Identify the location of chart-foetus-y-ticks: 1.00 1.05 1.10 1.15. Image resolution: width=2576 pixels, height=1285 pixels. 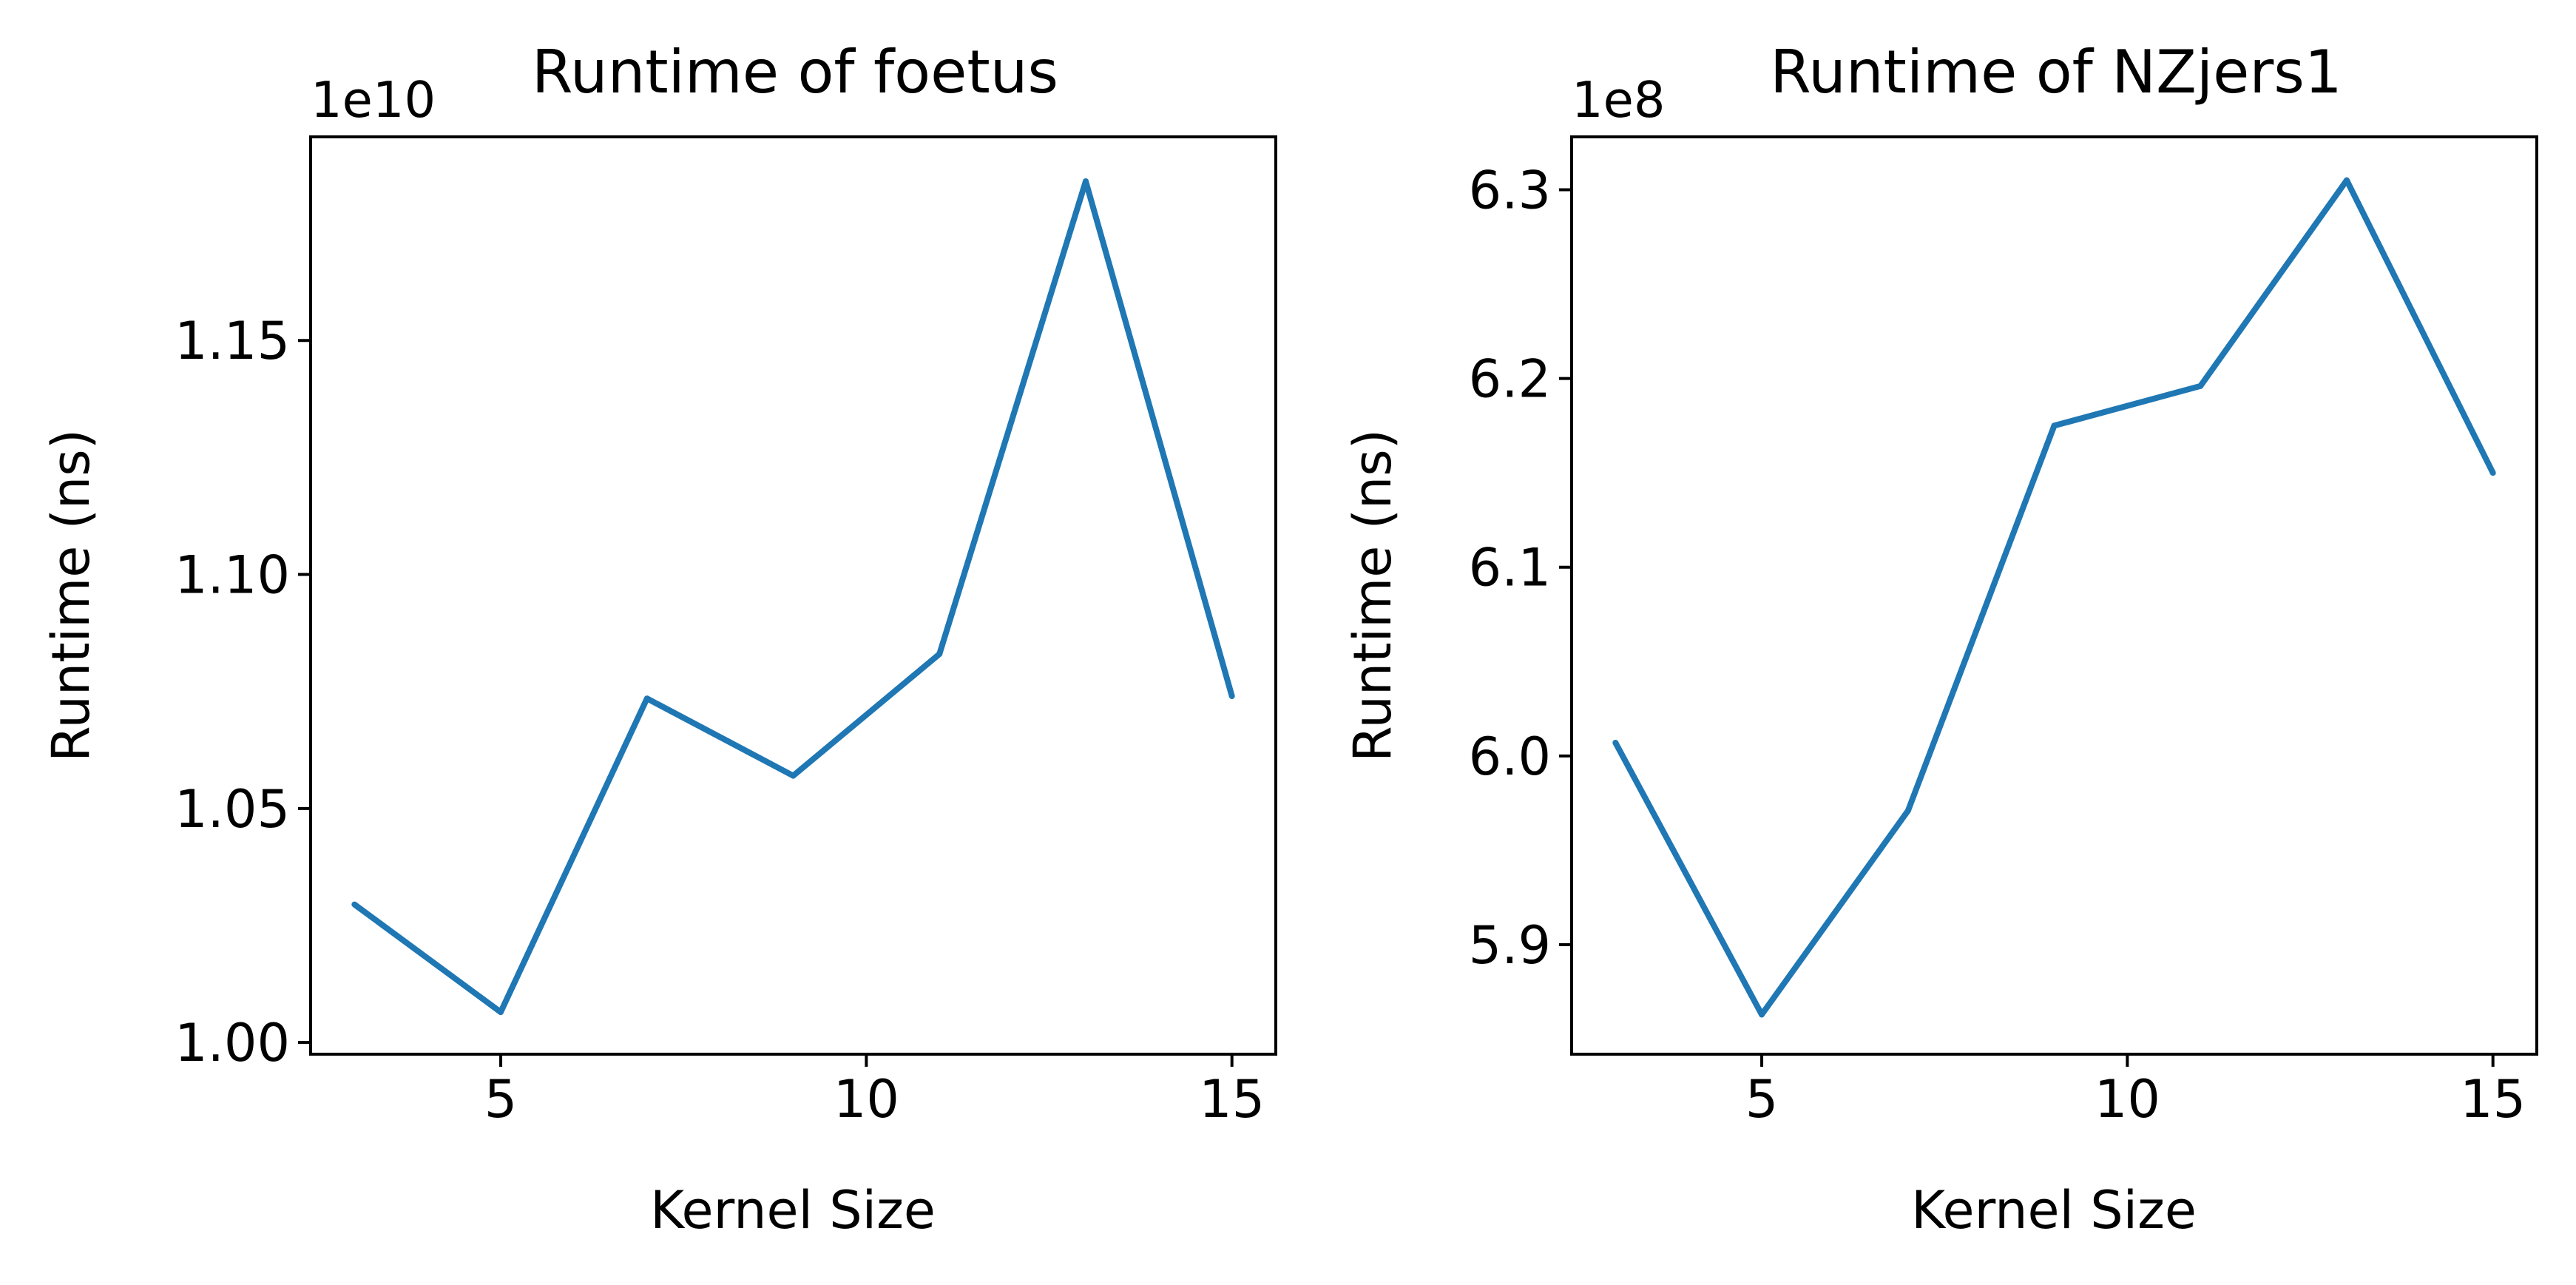
(243, 692).